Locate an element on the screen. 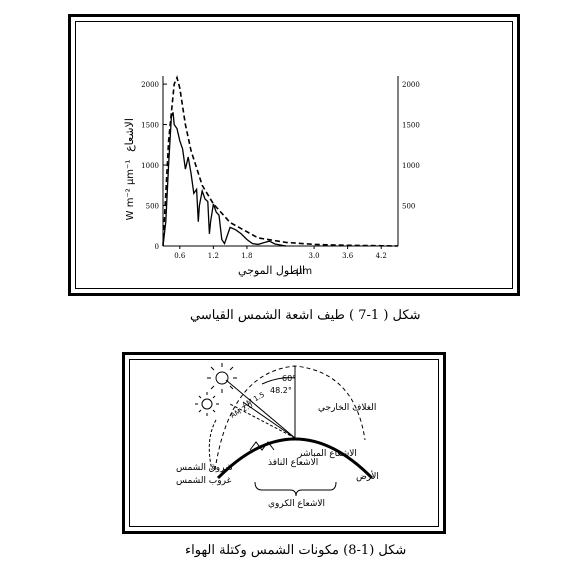  x-tick-label: 3.0 is located at coordinates (314, 256).